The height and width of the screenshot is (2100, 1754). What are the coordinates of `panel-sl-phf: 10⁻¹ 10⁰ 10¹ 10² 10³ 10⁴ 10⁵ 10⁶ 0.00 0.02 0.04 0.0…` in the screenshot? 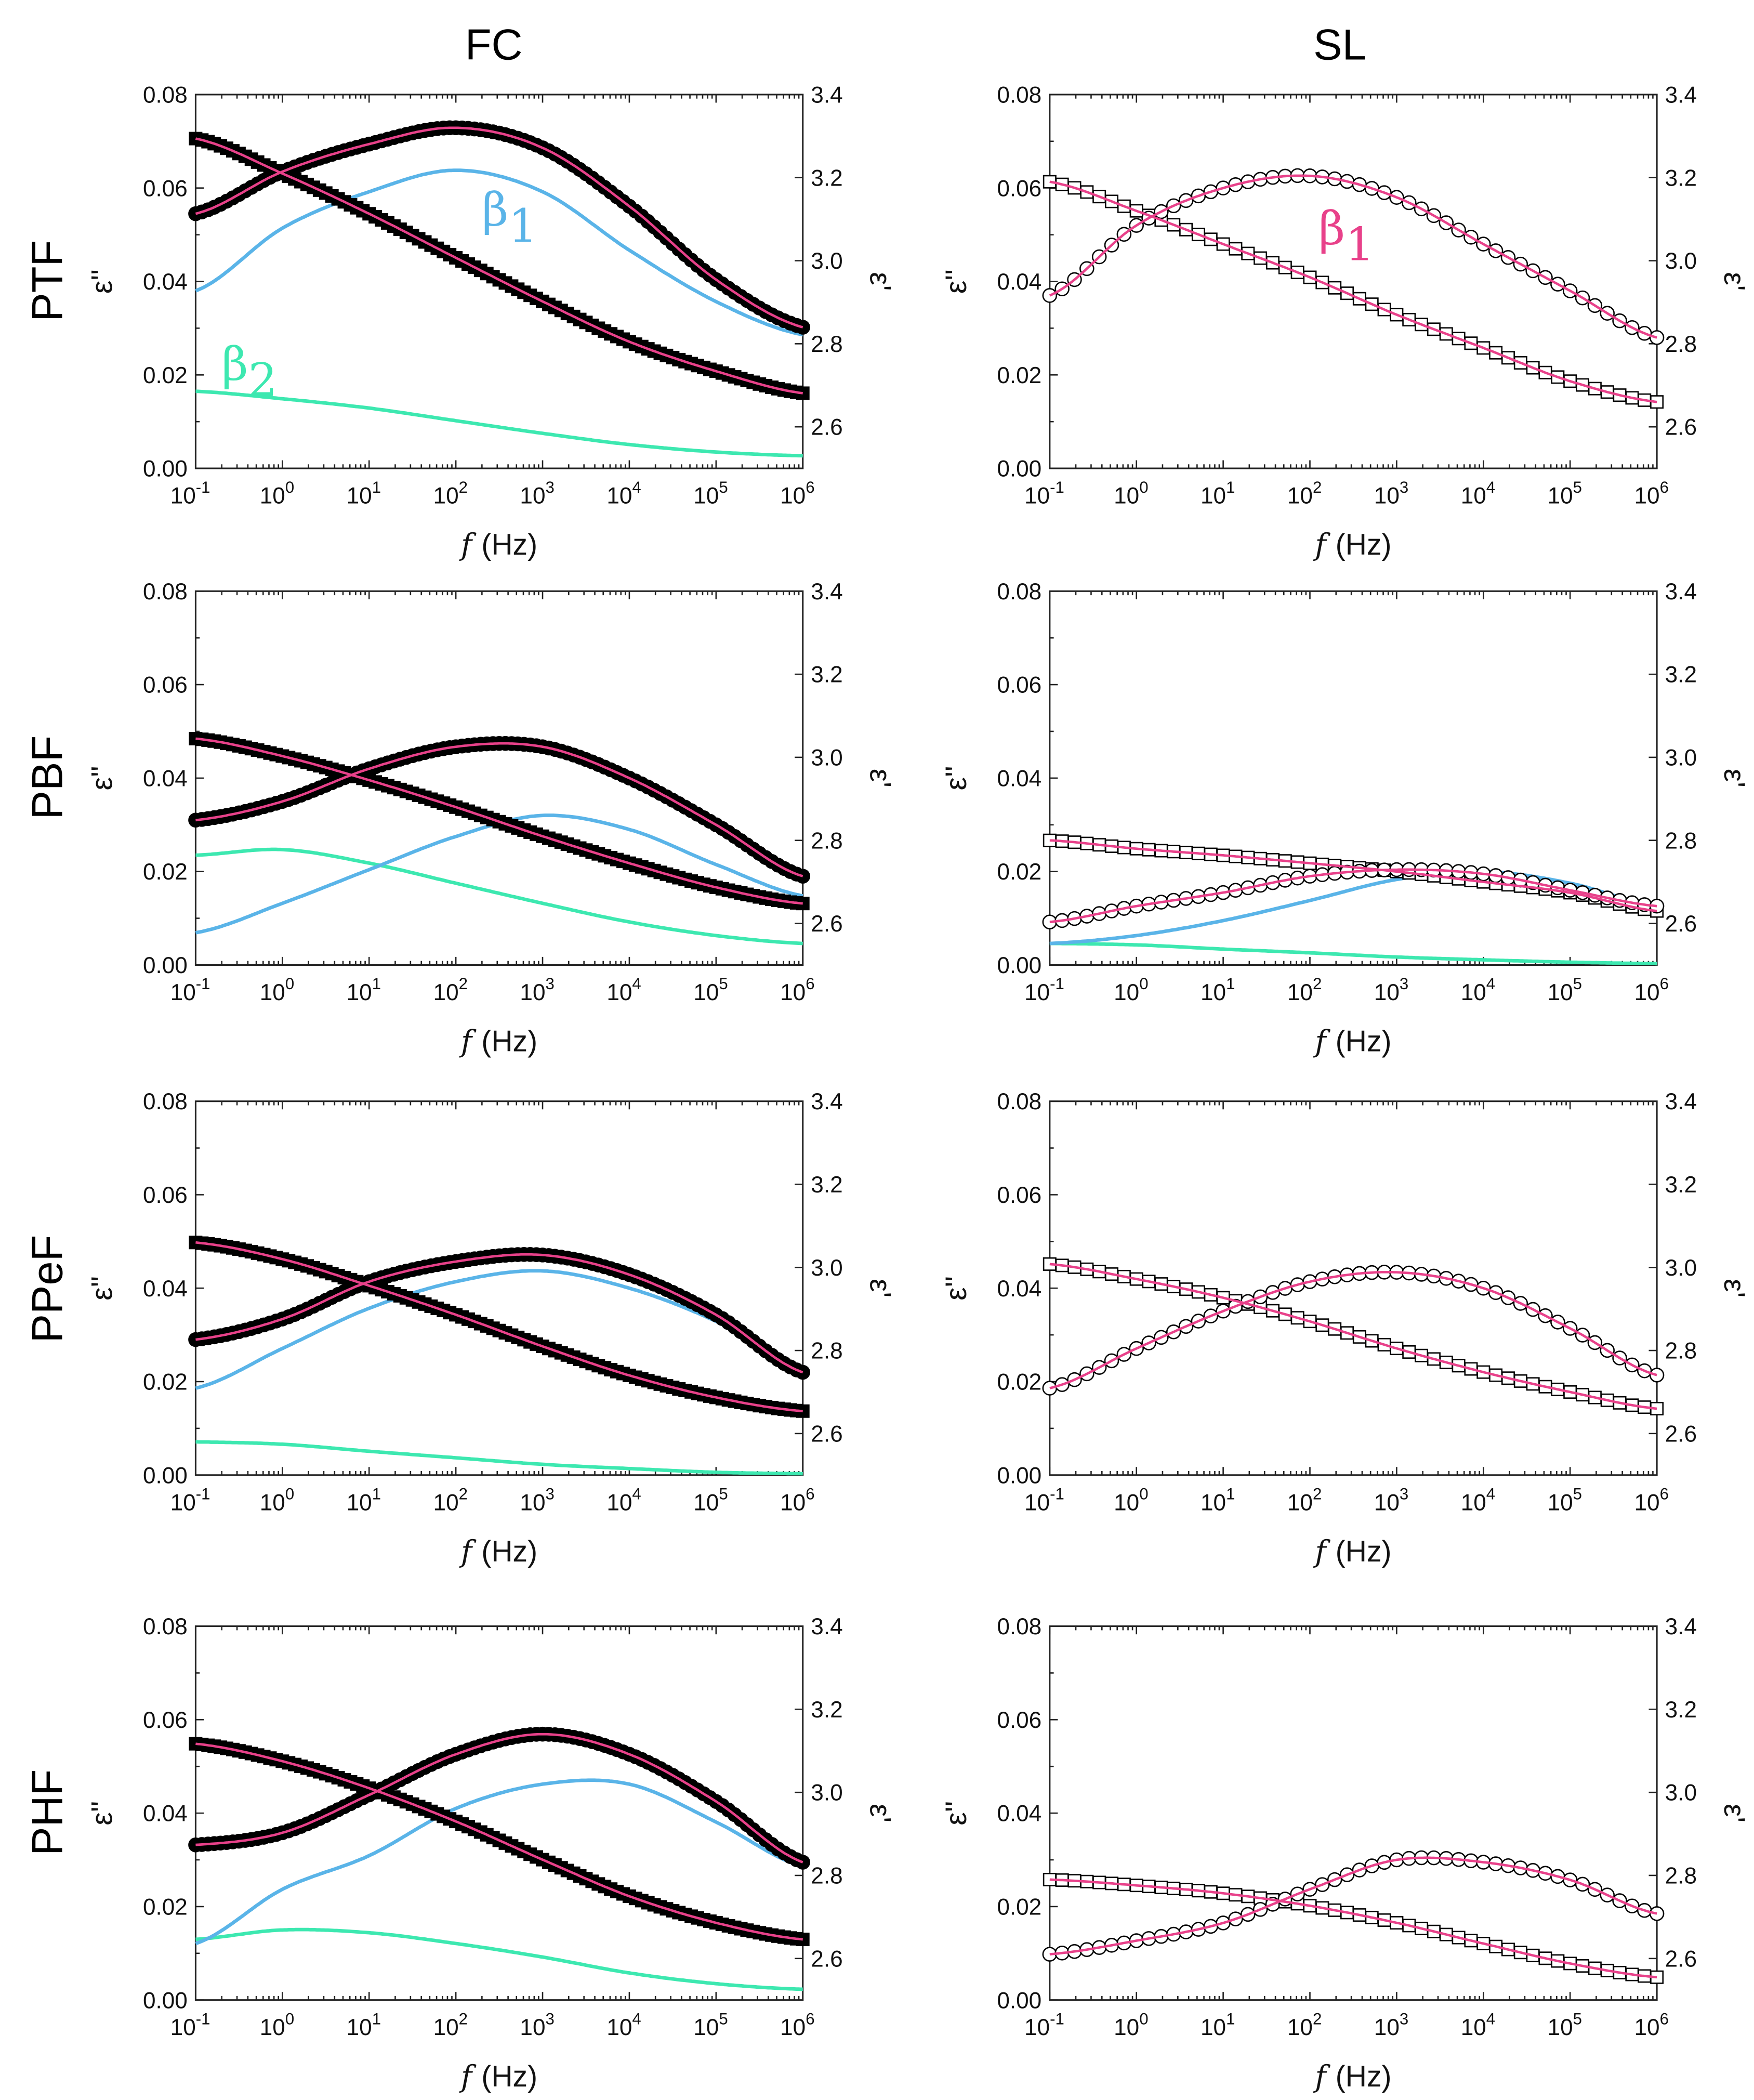 It's located at (1345, 1854).